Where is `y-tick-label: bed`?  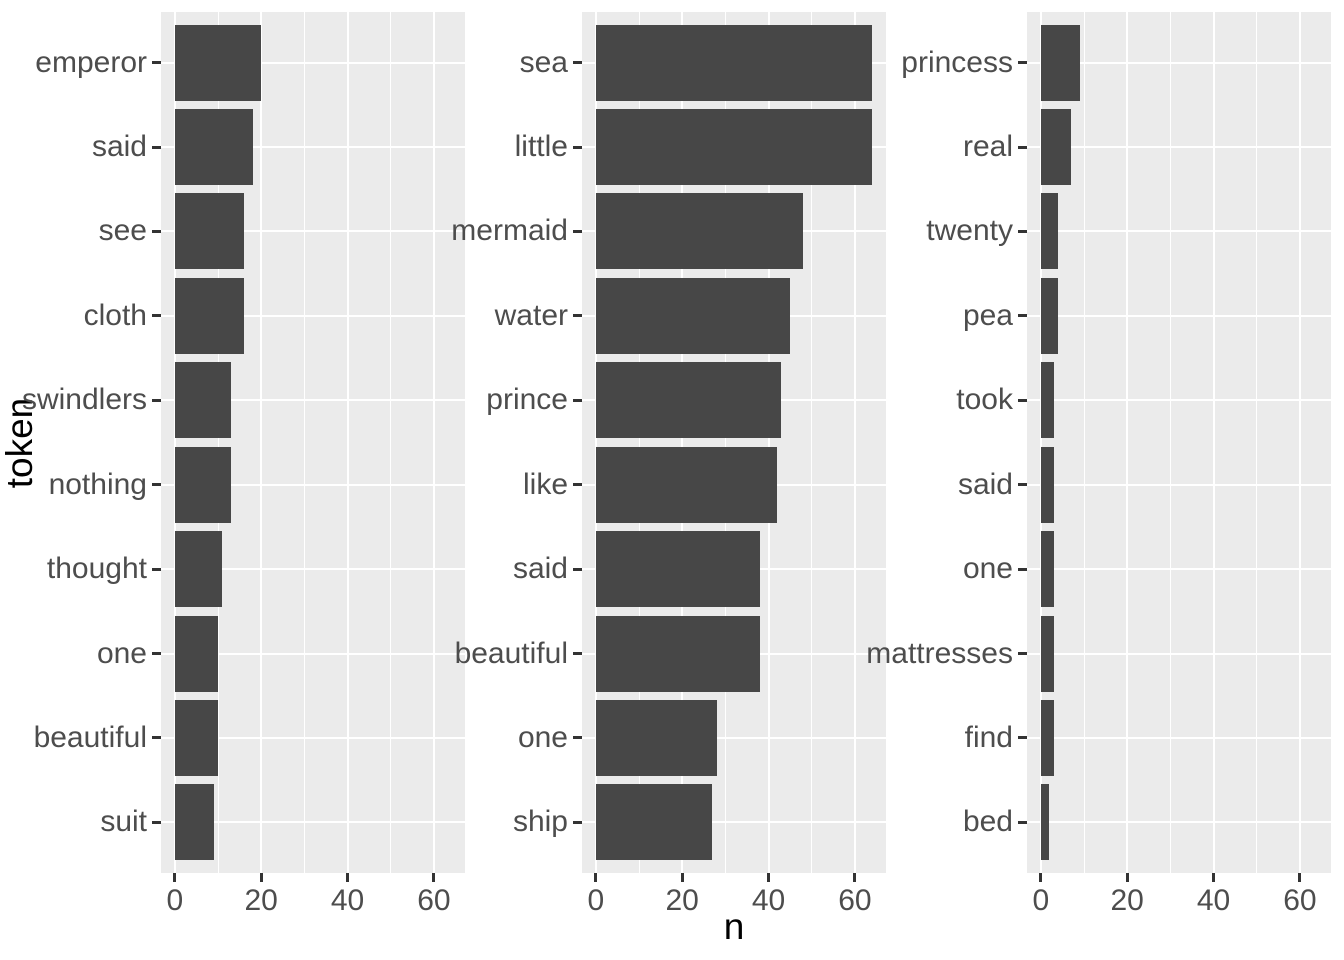 y-tick-label: bed is located at coordinates (987, 822).